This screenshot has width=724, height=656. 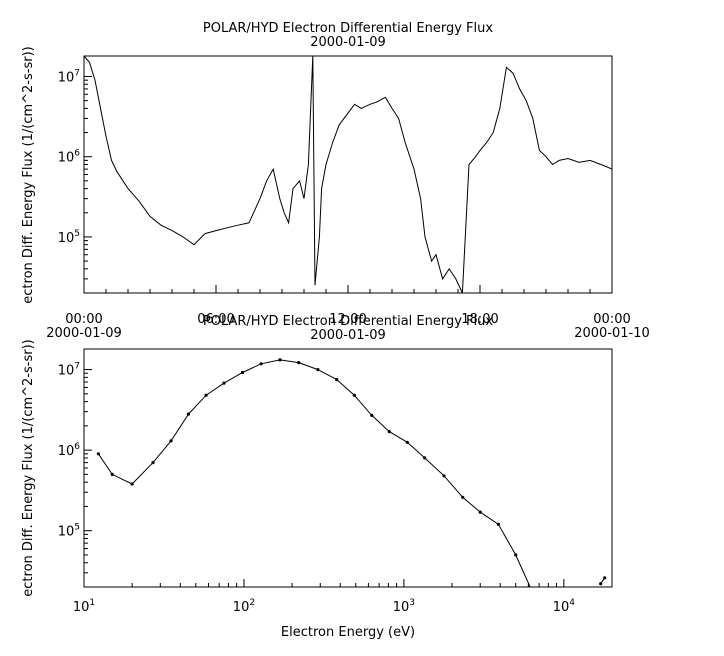 I want to click on bottom-chart-subtitle: 2000-01-09, so click(x=348, y=335).